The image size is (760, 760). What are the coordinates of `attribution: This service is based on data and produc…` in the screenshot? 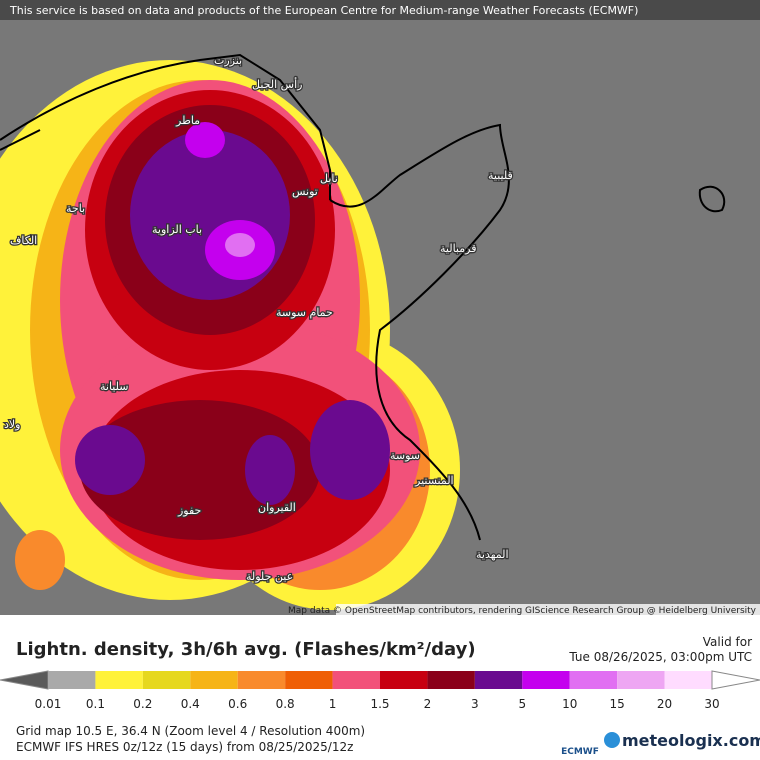 It's located at (323, 10).